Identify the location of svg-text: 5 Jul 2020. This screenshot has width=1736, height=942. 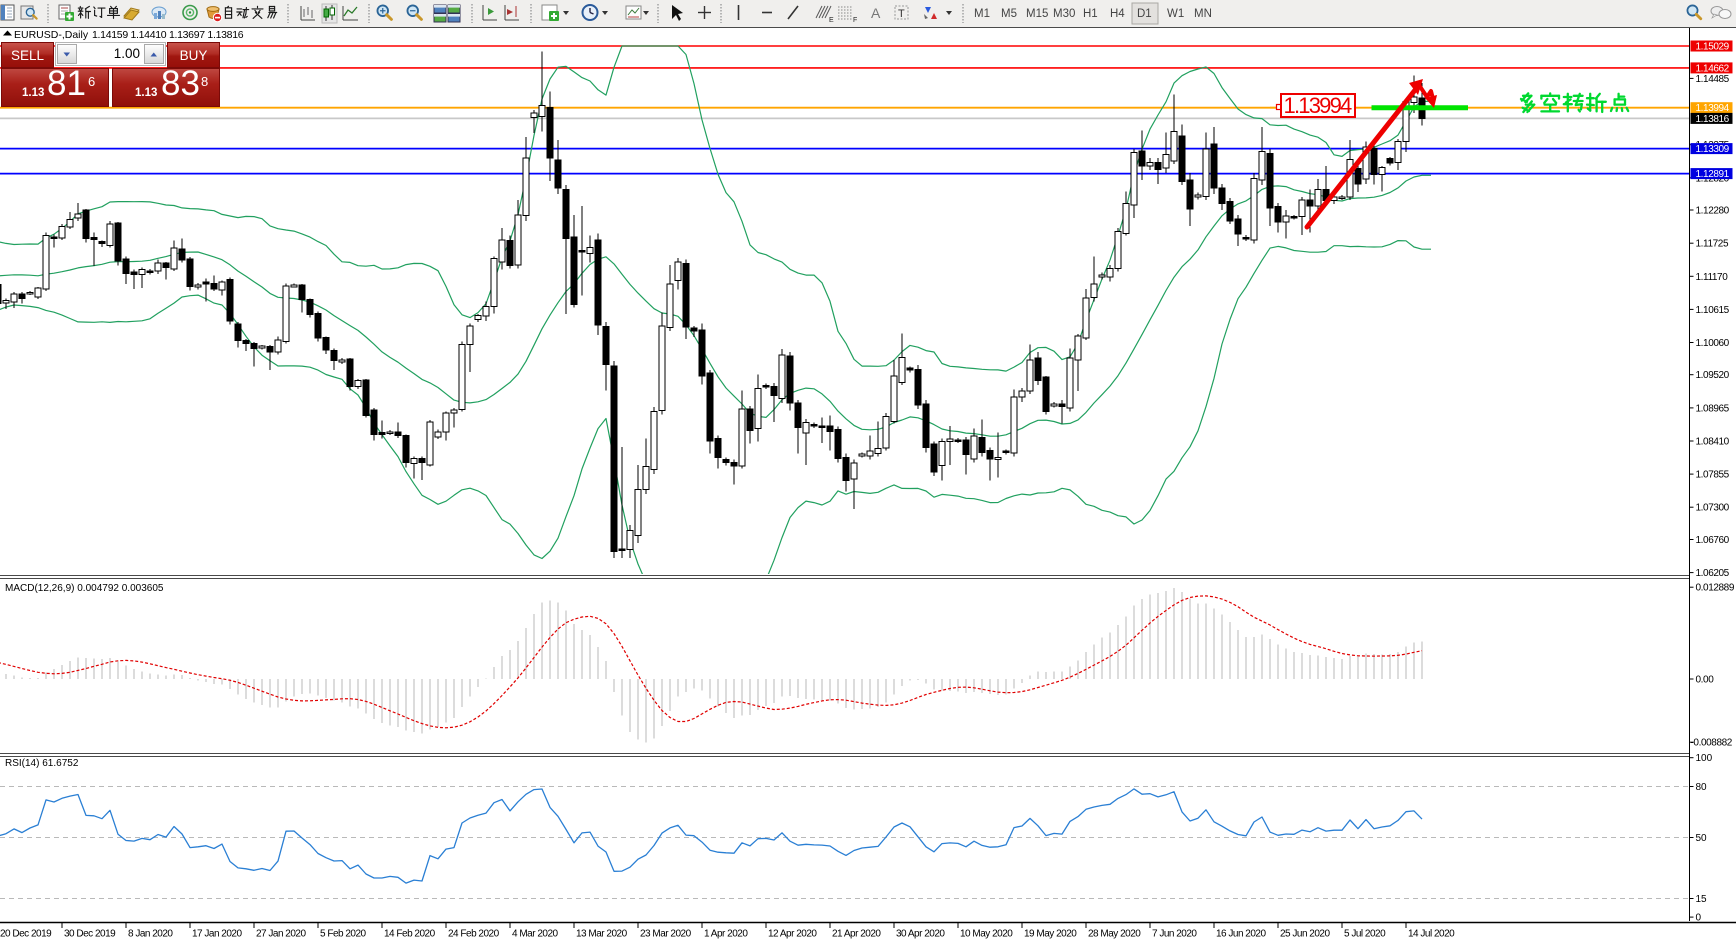
(1365, 934).